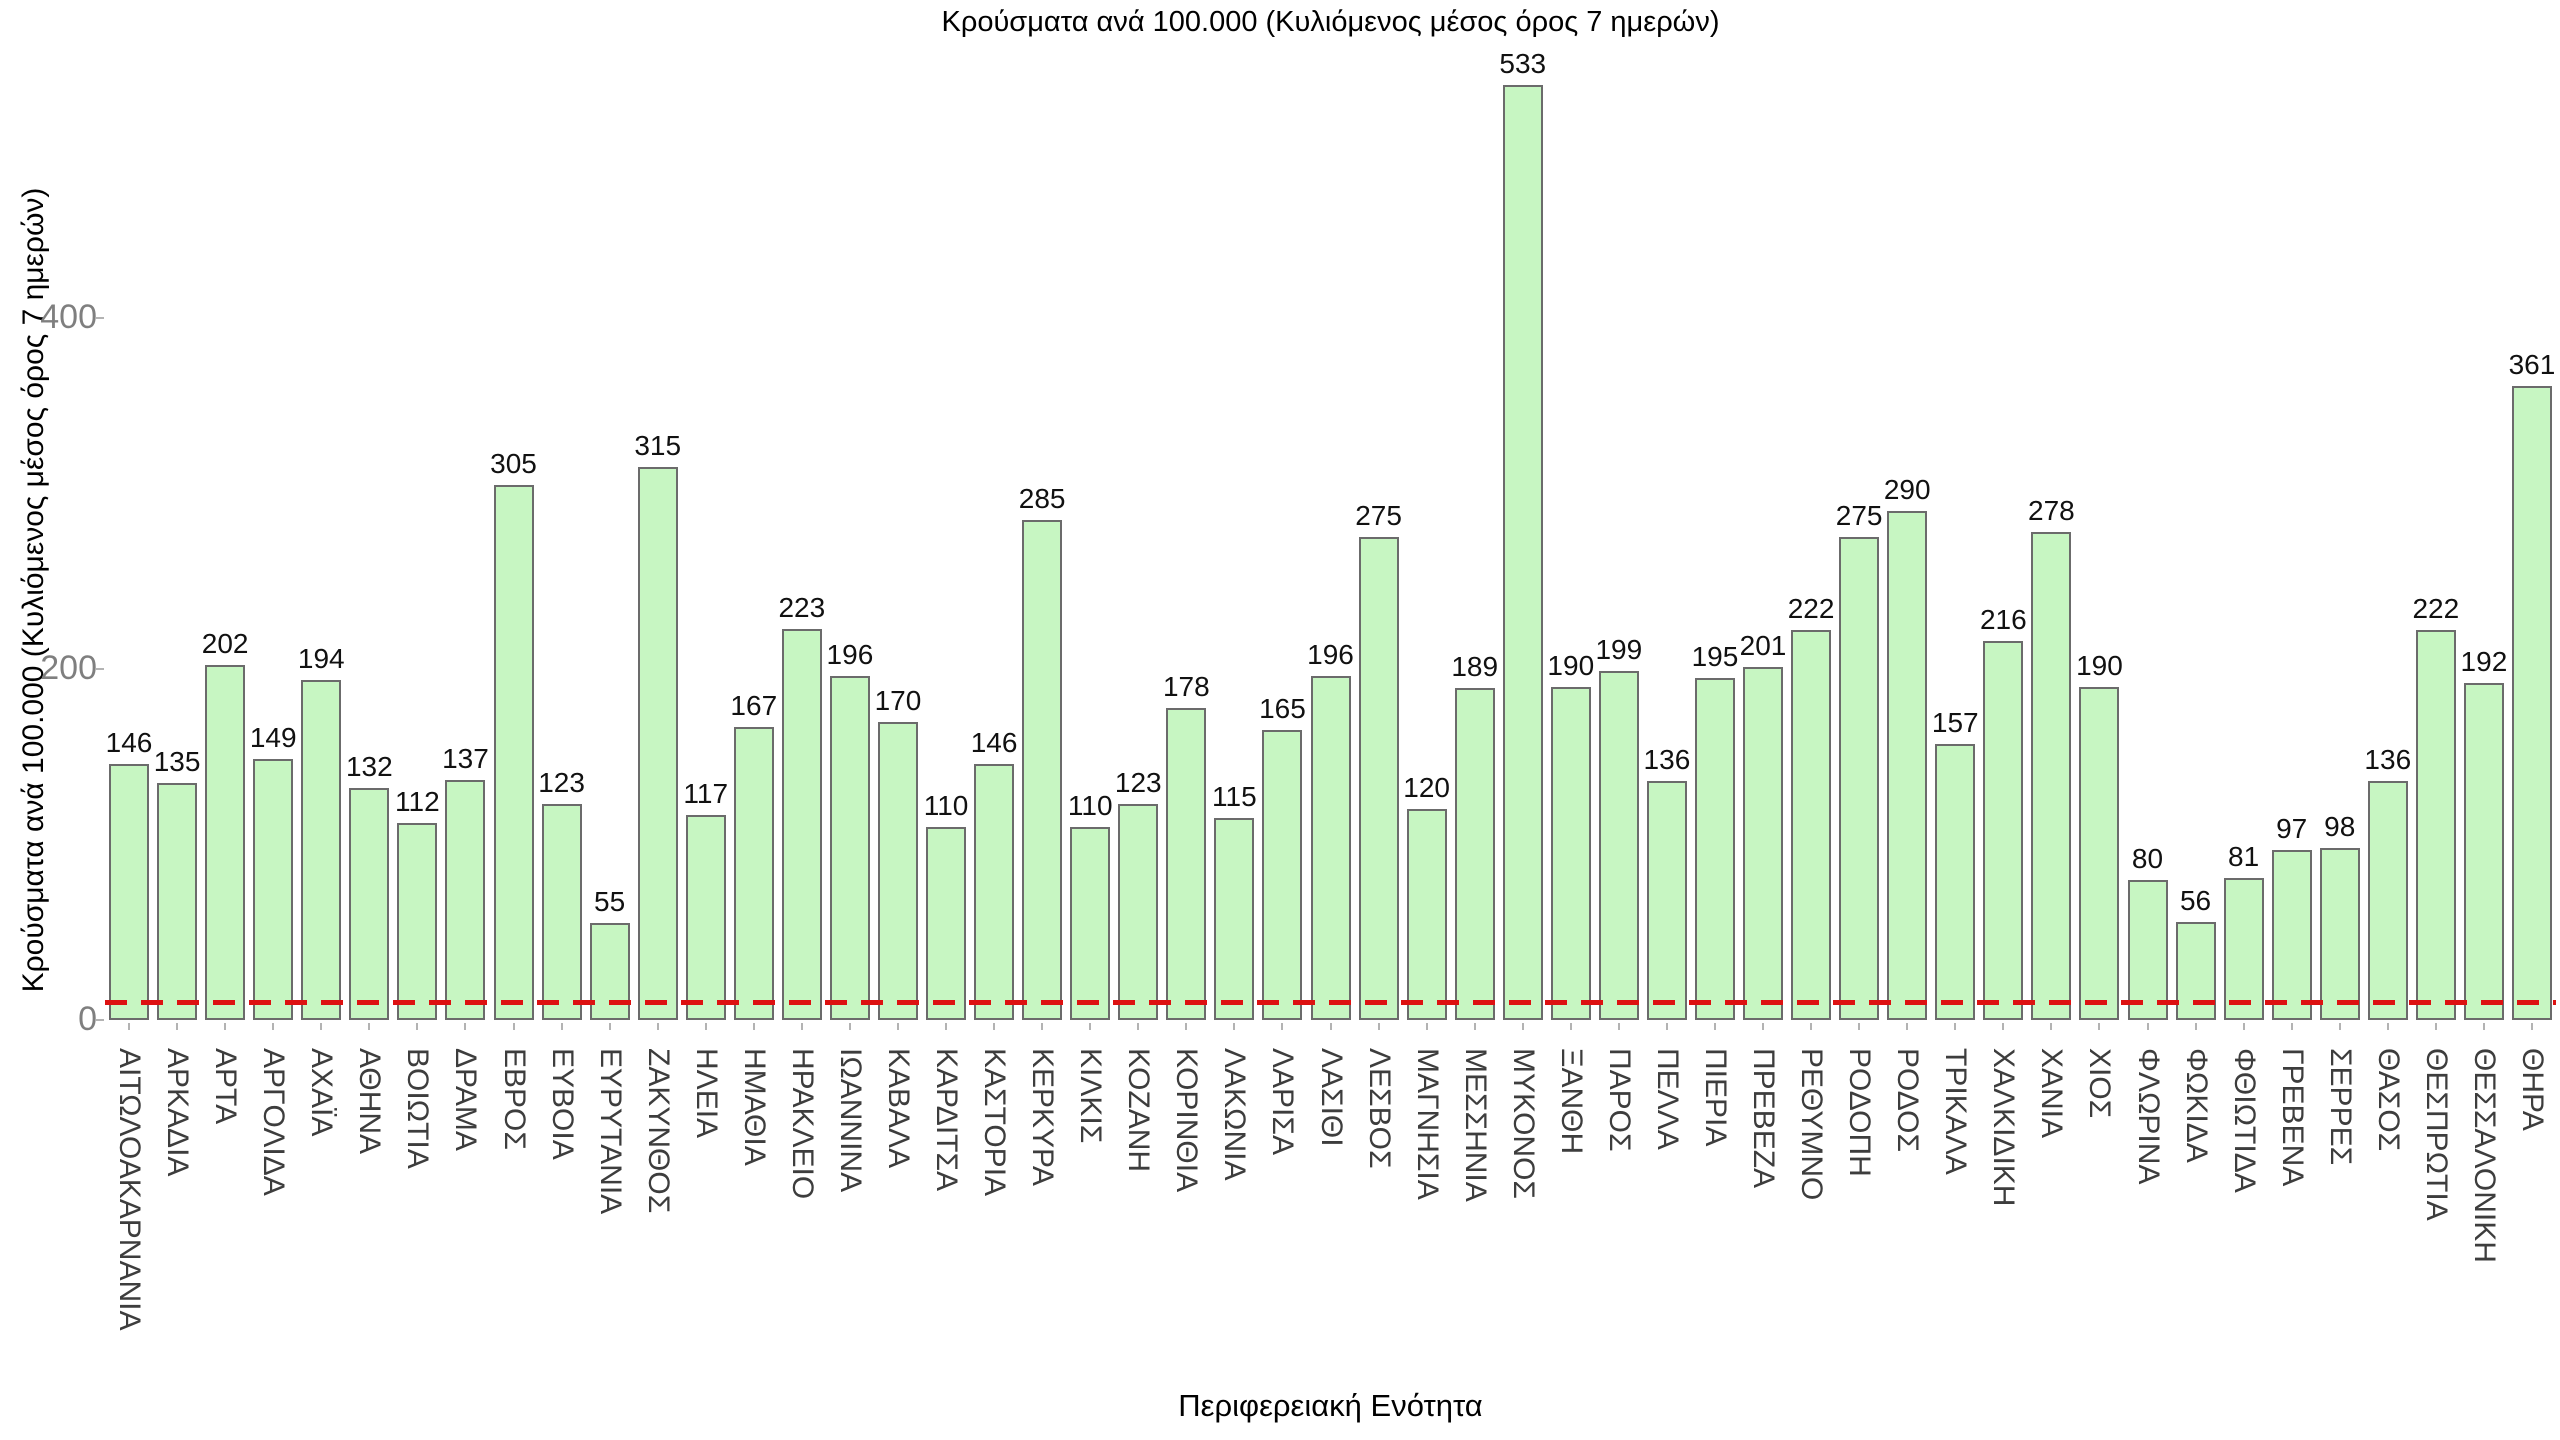 The image size is (2560, 1440). I want to click on x-tick-label: ΧΑΛΚΙΔΙΚΗ, so click(2004, 1127).